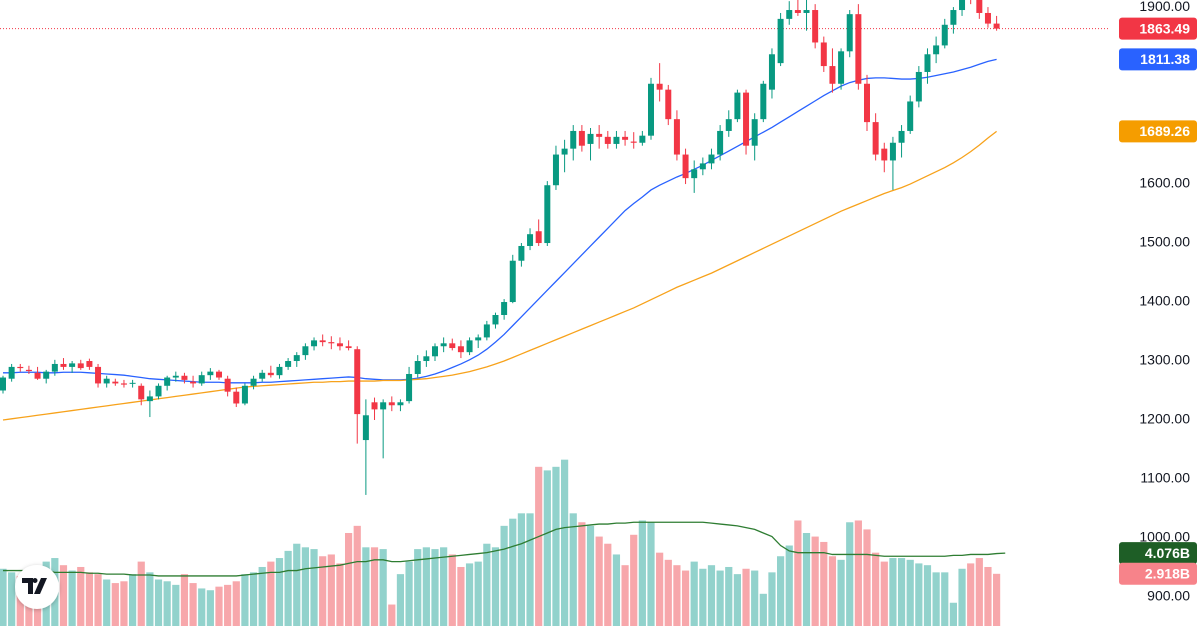 This screenshot has width=1200, height=630. What do you see at coordinates (1164, 537) in the screenshot?
I see `y-tick-label: 1000.00` at bounding box center [1164, 537].